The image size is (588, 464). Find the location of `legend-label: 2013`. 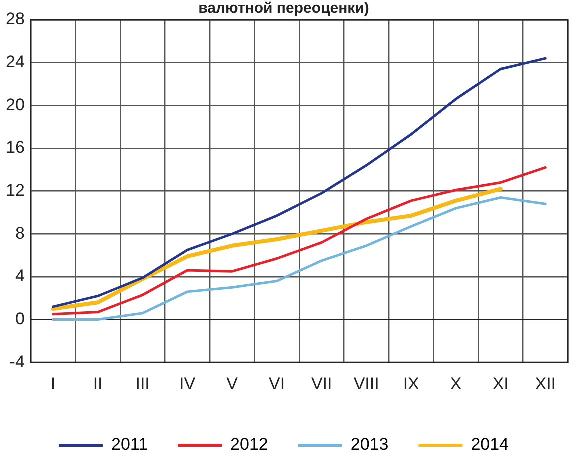

legend-label: 2013 is located at coordinates (369, 444).